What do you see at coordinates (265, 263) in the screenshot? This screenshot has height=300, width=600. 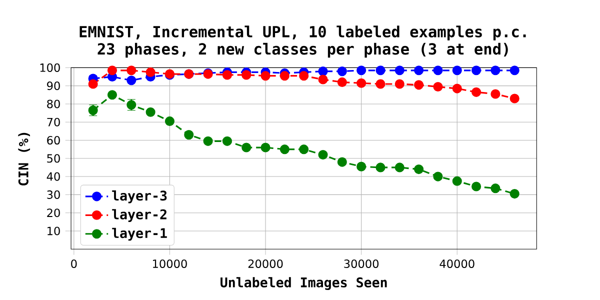 I see `x-tick-label: 20000` at bounding box center [265, 263].